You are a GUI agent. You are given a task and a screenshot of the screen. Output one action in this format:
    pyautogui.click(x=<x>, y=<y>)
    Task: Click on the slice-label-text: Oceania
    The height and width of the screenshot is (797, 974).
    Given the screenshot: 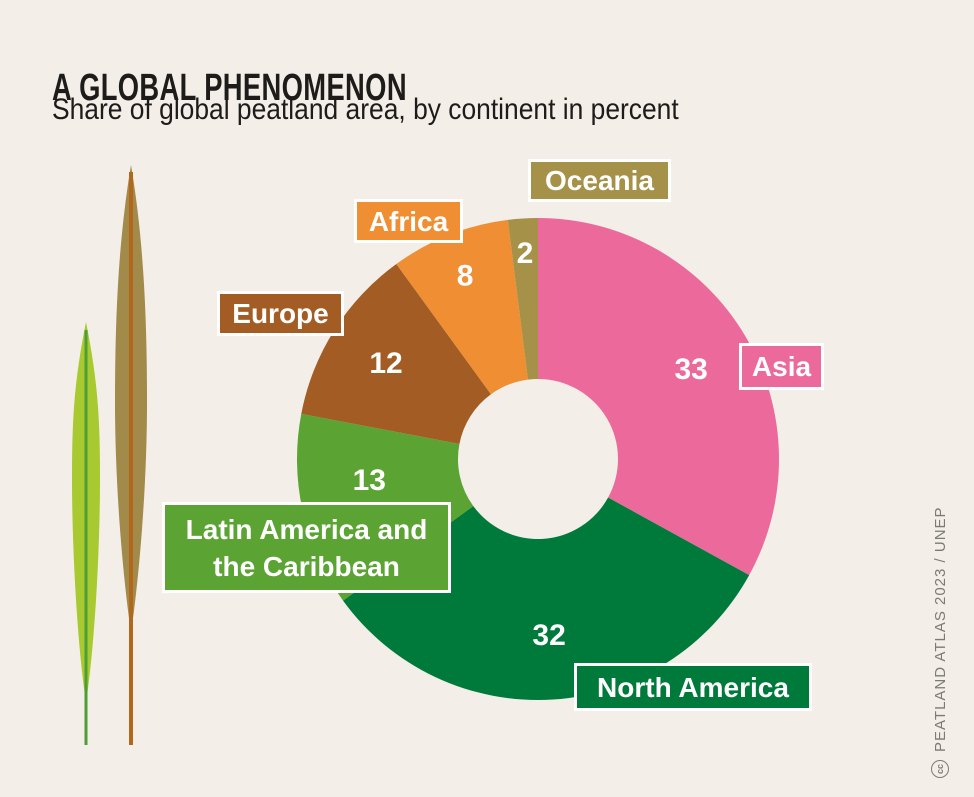 What is the action you would take?
    pyautogui.click(x=599, y=180)
    